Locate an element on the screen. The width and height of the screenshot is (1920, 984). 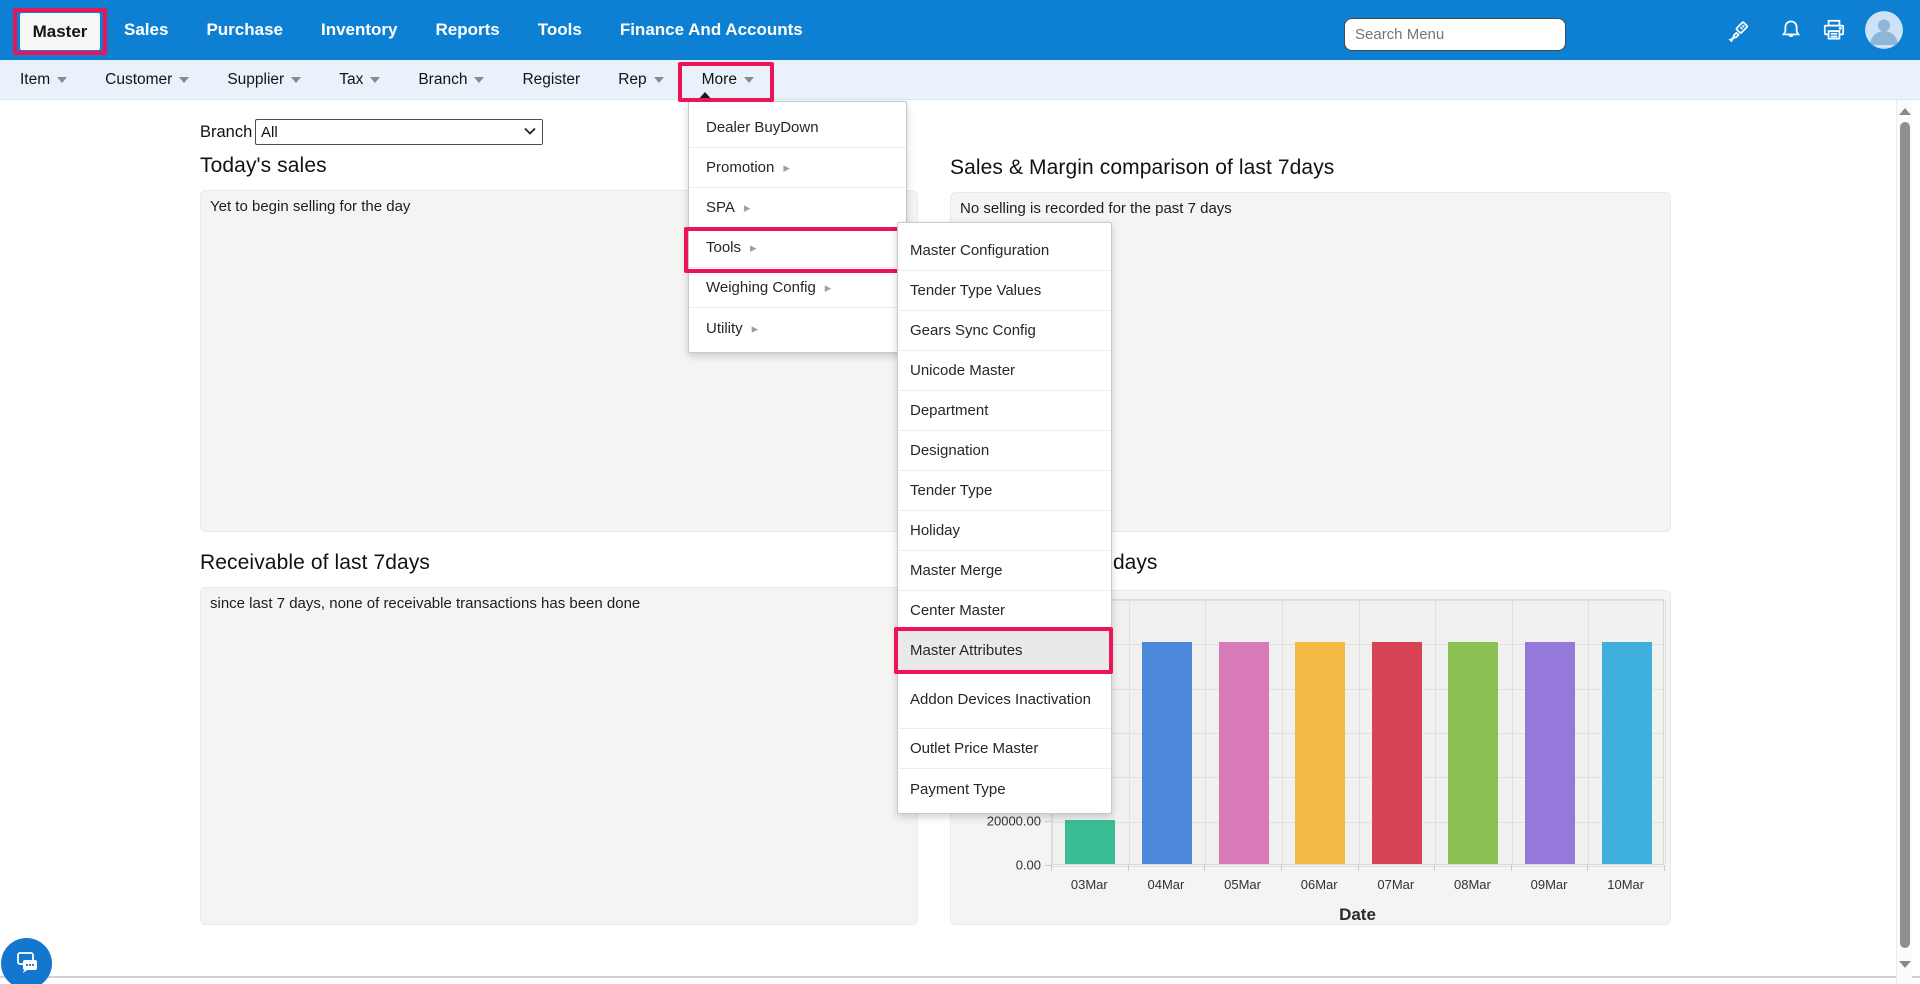
search-menu-input is located at coordinates (1455, 34).